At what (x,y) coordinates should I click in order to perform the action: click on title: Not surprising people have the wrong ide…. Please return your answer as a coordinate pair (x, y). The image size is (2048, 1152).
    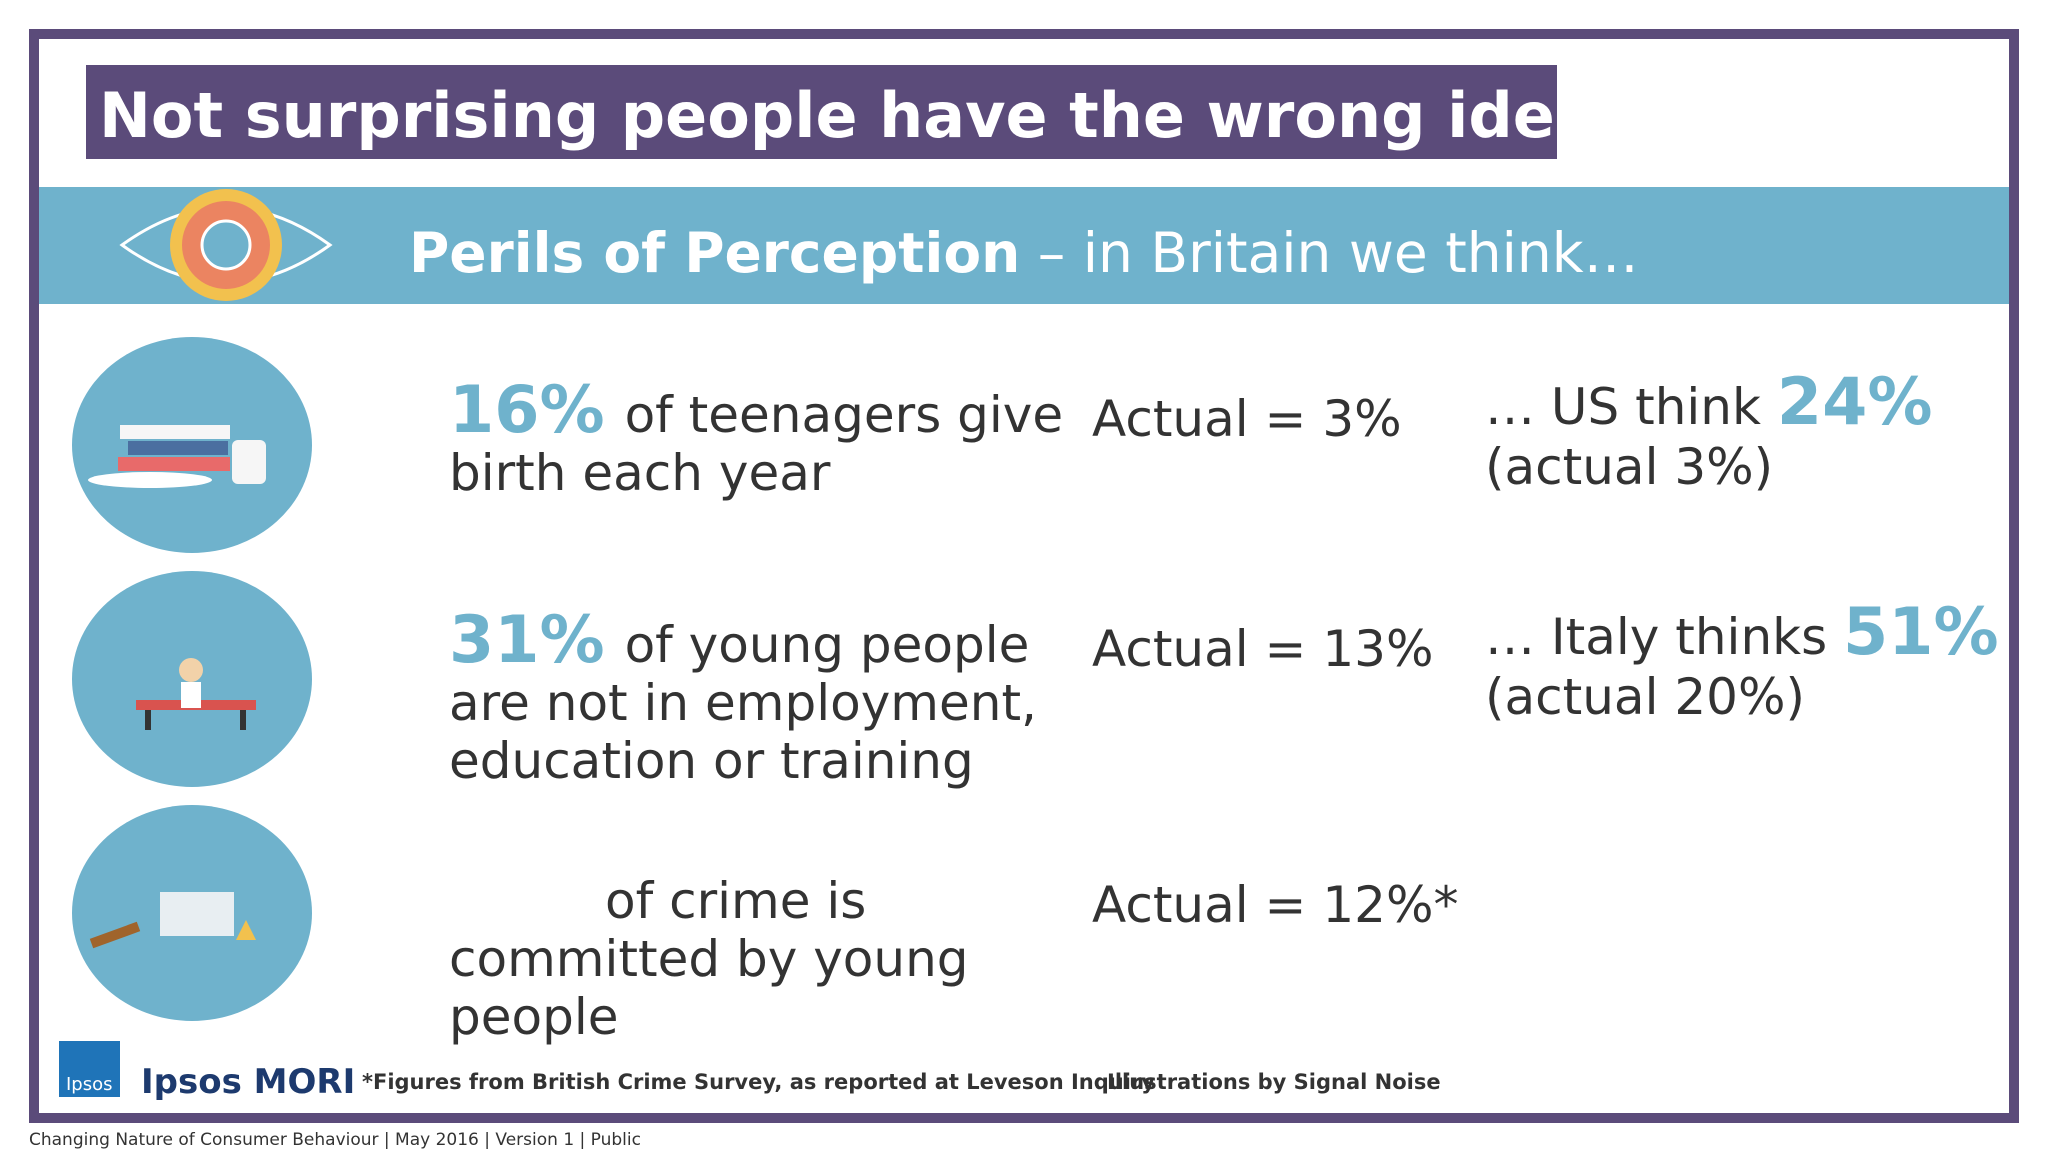
    Looking at the image, I should click on (879, 115).